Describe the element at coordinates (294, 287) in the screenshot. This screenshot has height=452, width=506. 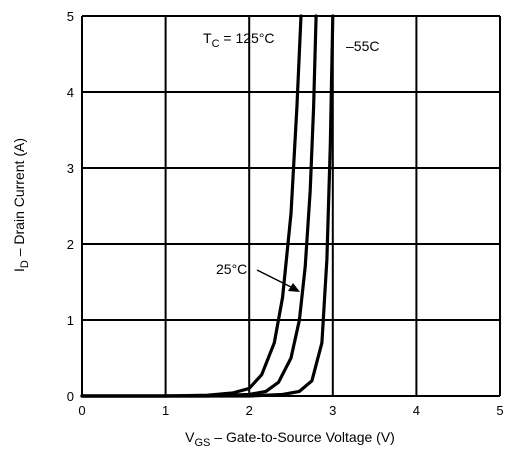
I see `25c-arrow-head` at that location.